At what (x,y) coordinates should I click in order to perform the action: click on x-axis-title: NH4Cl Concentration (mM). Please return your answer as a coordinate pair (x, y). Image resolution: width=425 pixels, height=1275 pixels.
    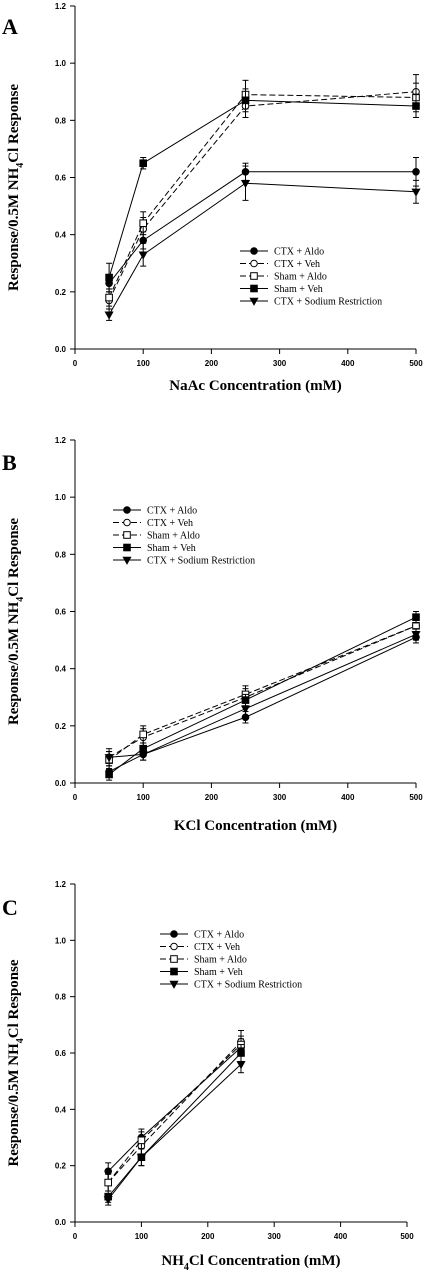
    Looking at the image, I should click on (250, 1263).